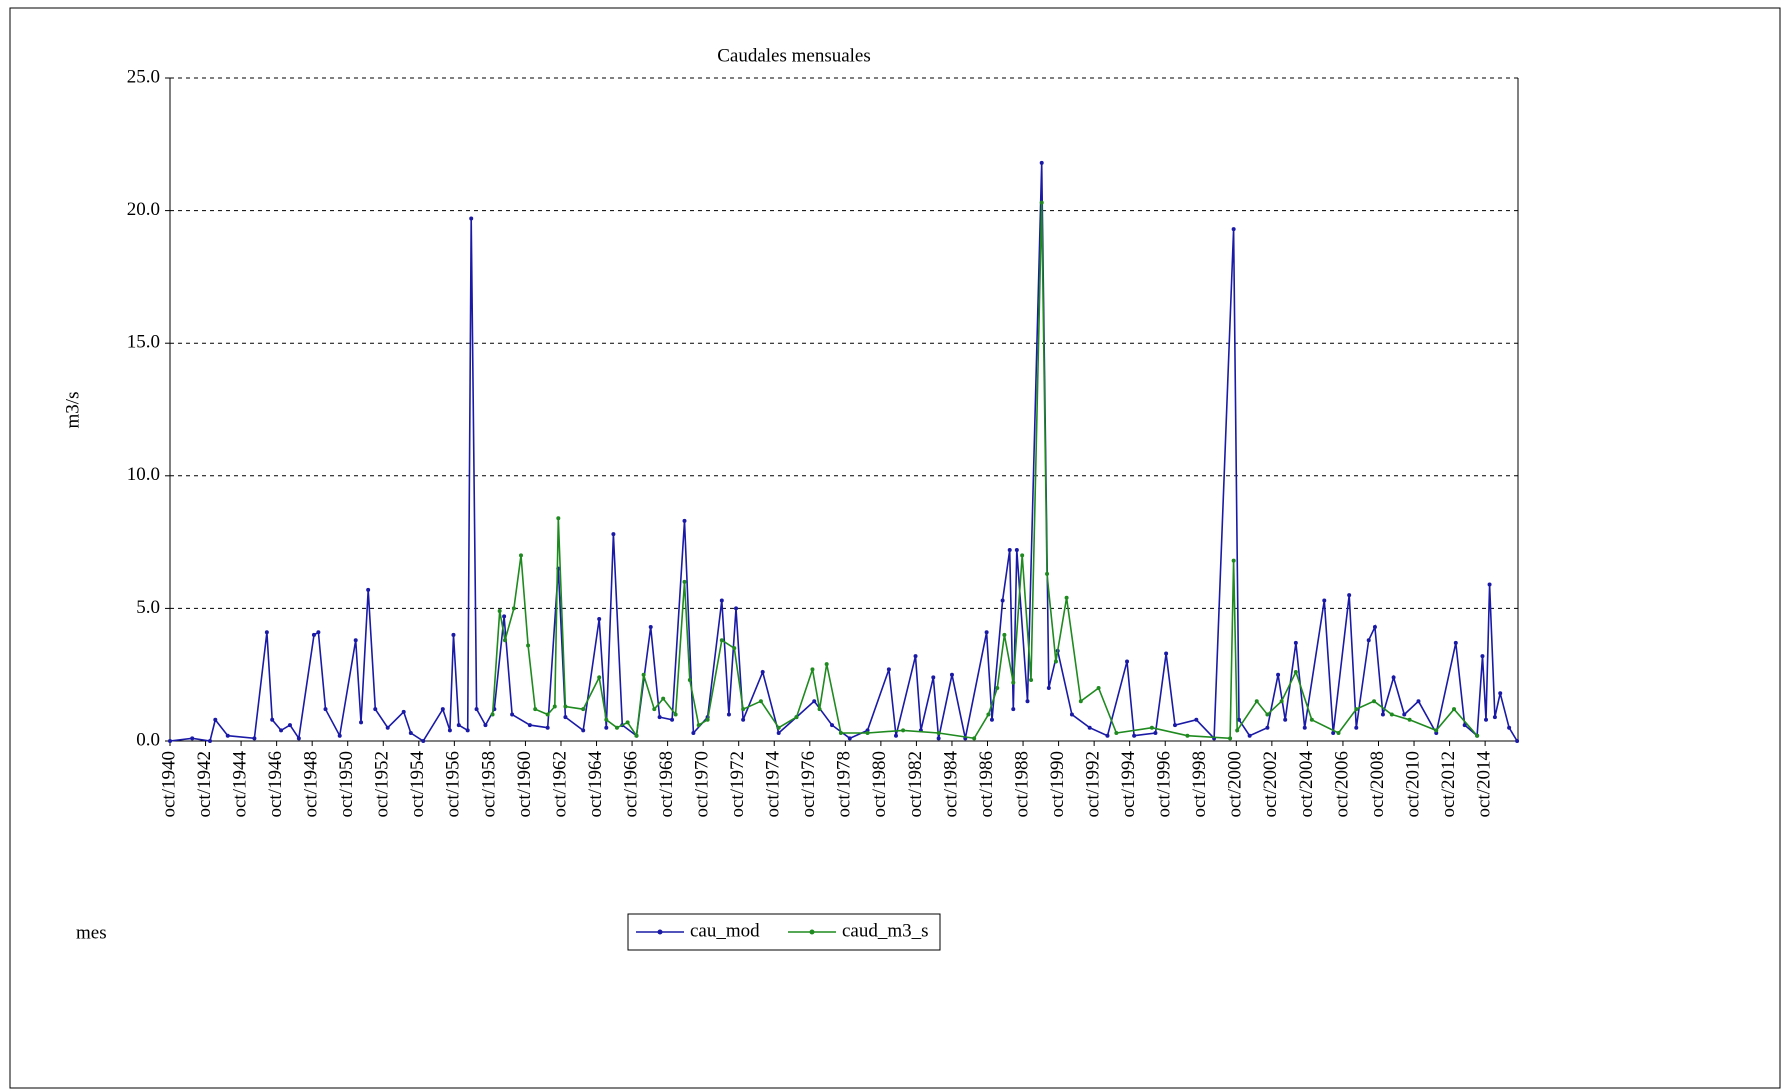 The image size is (1788, 1092). Describe the element at coordinates (702, 784) in the screenshot. I see `x-tick-label: oct/1970` at that location.